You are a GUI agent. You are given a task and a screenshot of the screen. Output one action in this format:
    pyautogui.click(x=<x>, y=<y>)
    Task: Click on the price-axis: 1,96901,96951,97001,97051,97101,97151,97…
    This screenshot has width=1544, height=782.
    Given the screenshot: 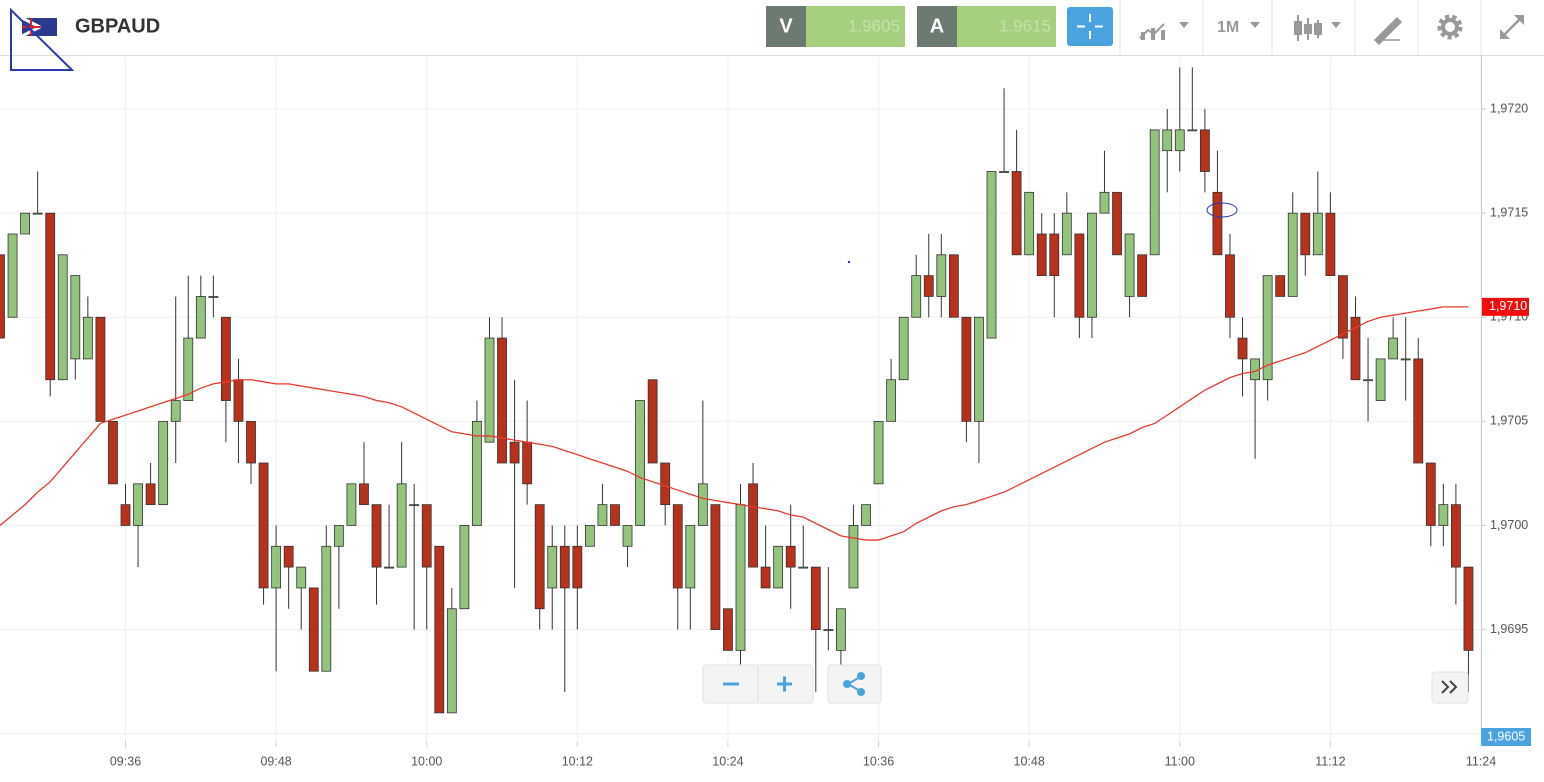 What is the action you would take?
    pyautogui.click(x=1506, y=423)
    